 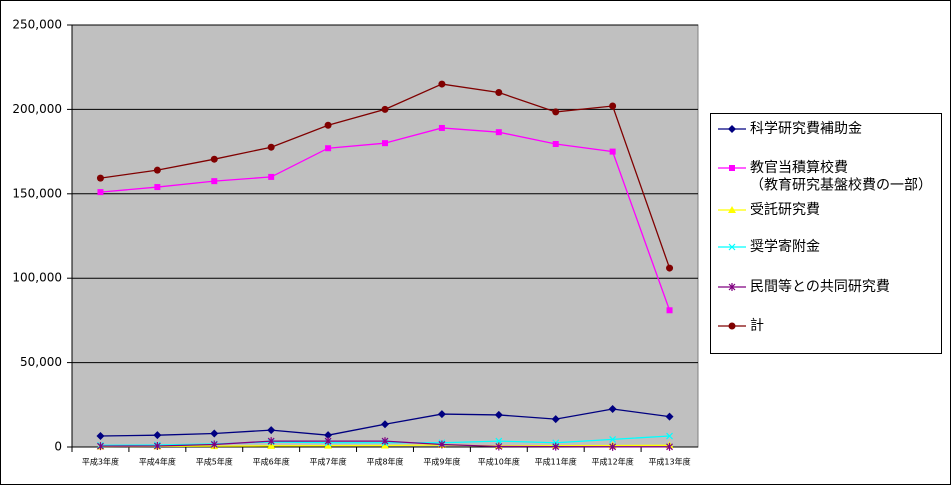 I want to click on legend-label: 教官当積算校費（教育研究基盤校費の一部）, so click(x=841, y=176).